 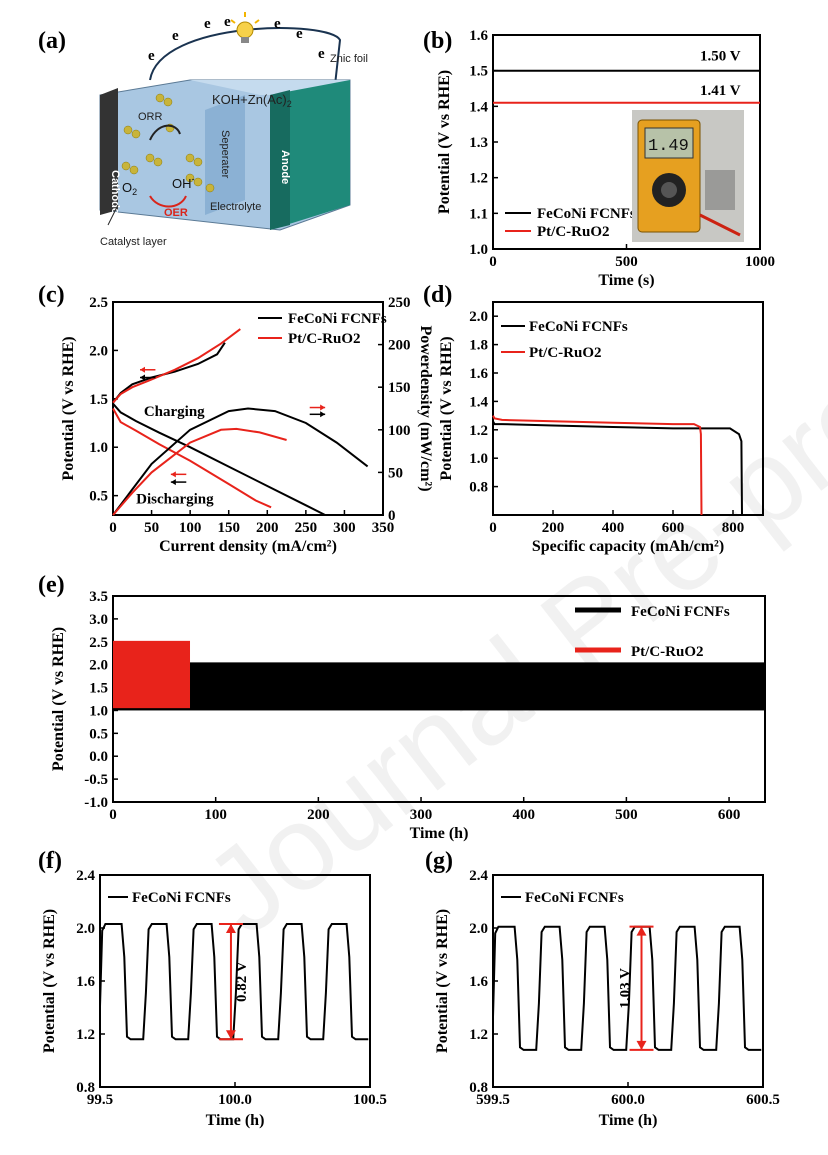 I want to click on annotation-1-50v: 1.50 V, so click(x=720, y=57).